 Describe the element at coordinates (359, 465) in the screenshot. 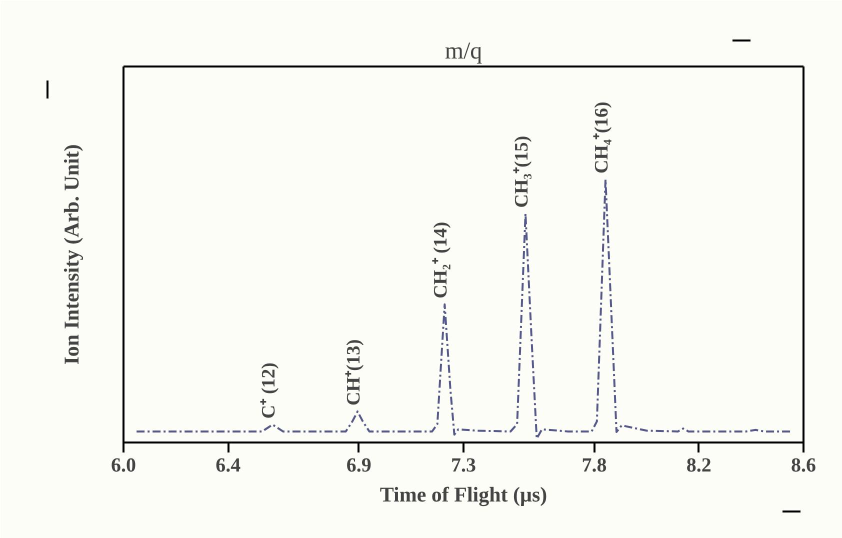

I see `x-tick-label: 6.9` at that location.